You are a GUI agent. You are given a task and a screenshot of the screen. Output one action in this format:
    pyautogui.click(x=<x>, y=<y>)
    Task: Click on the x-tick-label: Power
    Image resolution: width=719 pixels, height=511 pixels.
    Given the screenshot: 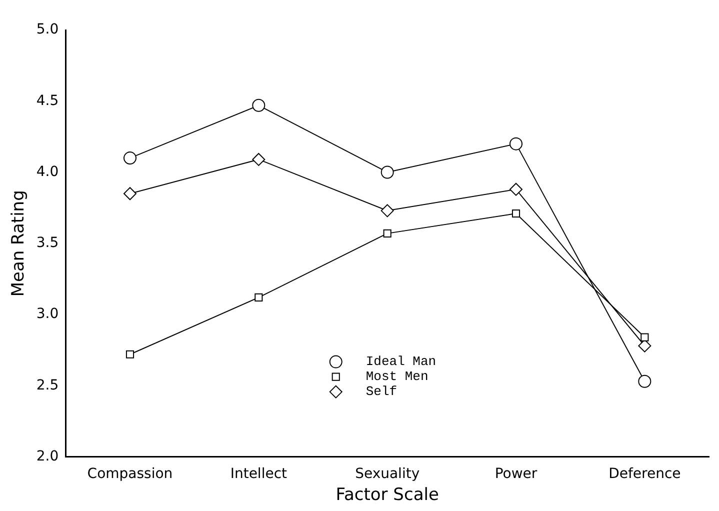 What is the action you would take?
    pyautogui.click(x=516, y=474)
    